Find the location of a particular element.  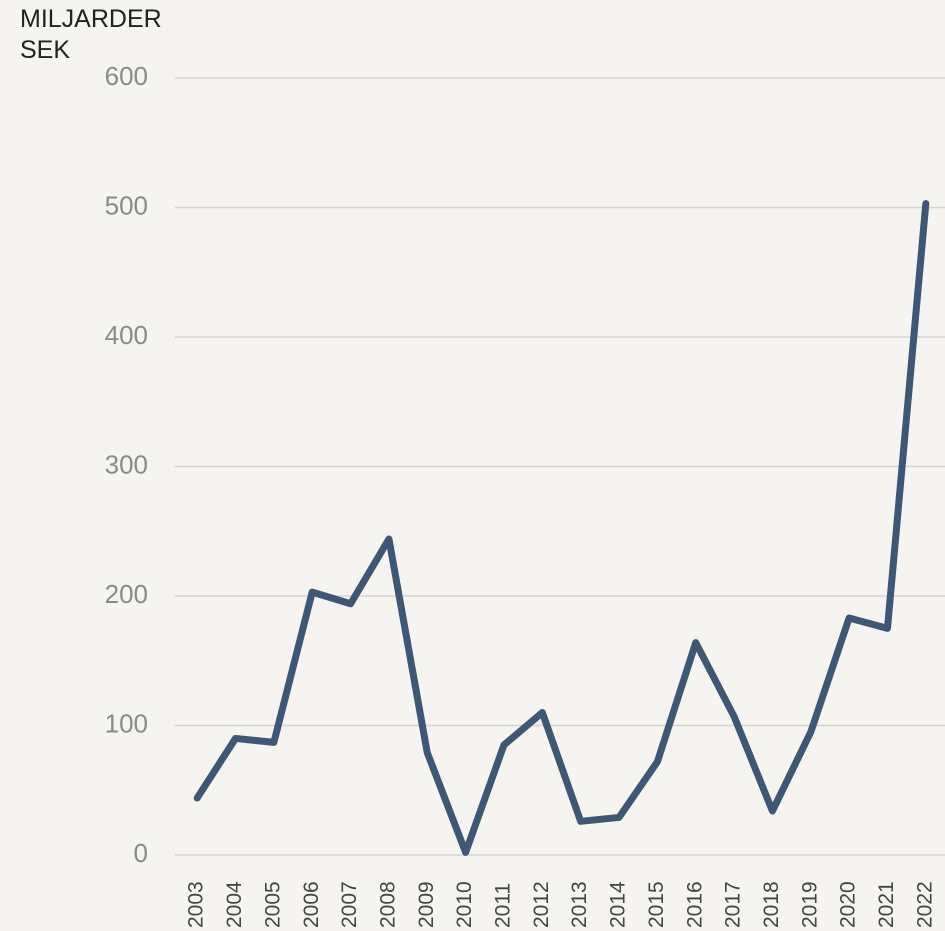

x-tick-label: 2011 is located at coordinates (503, 905).